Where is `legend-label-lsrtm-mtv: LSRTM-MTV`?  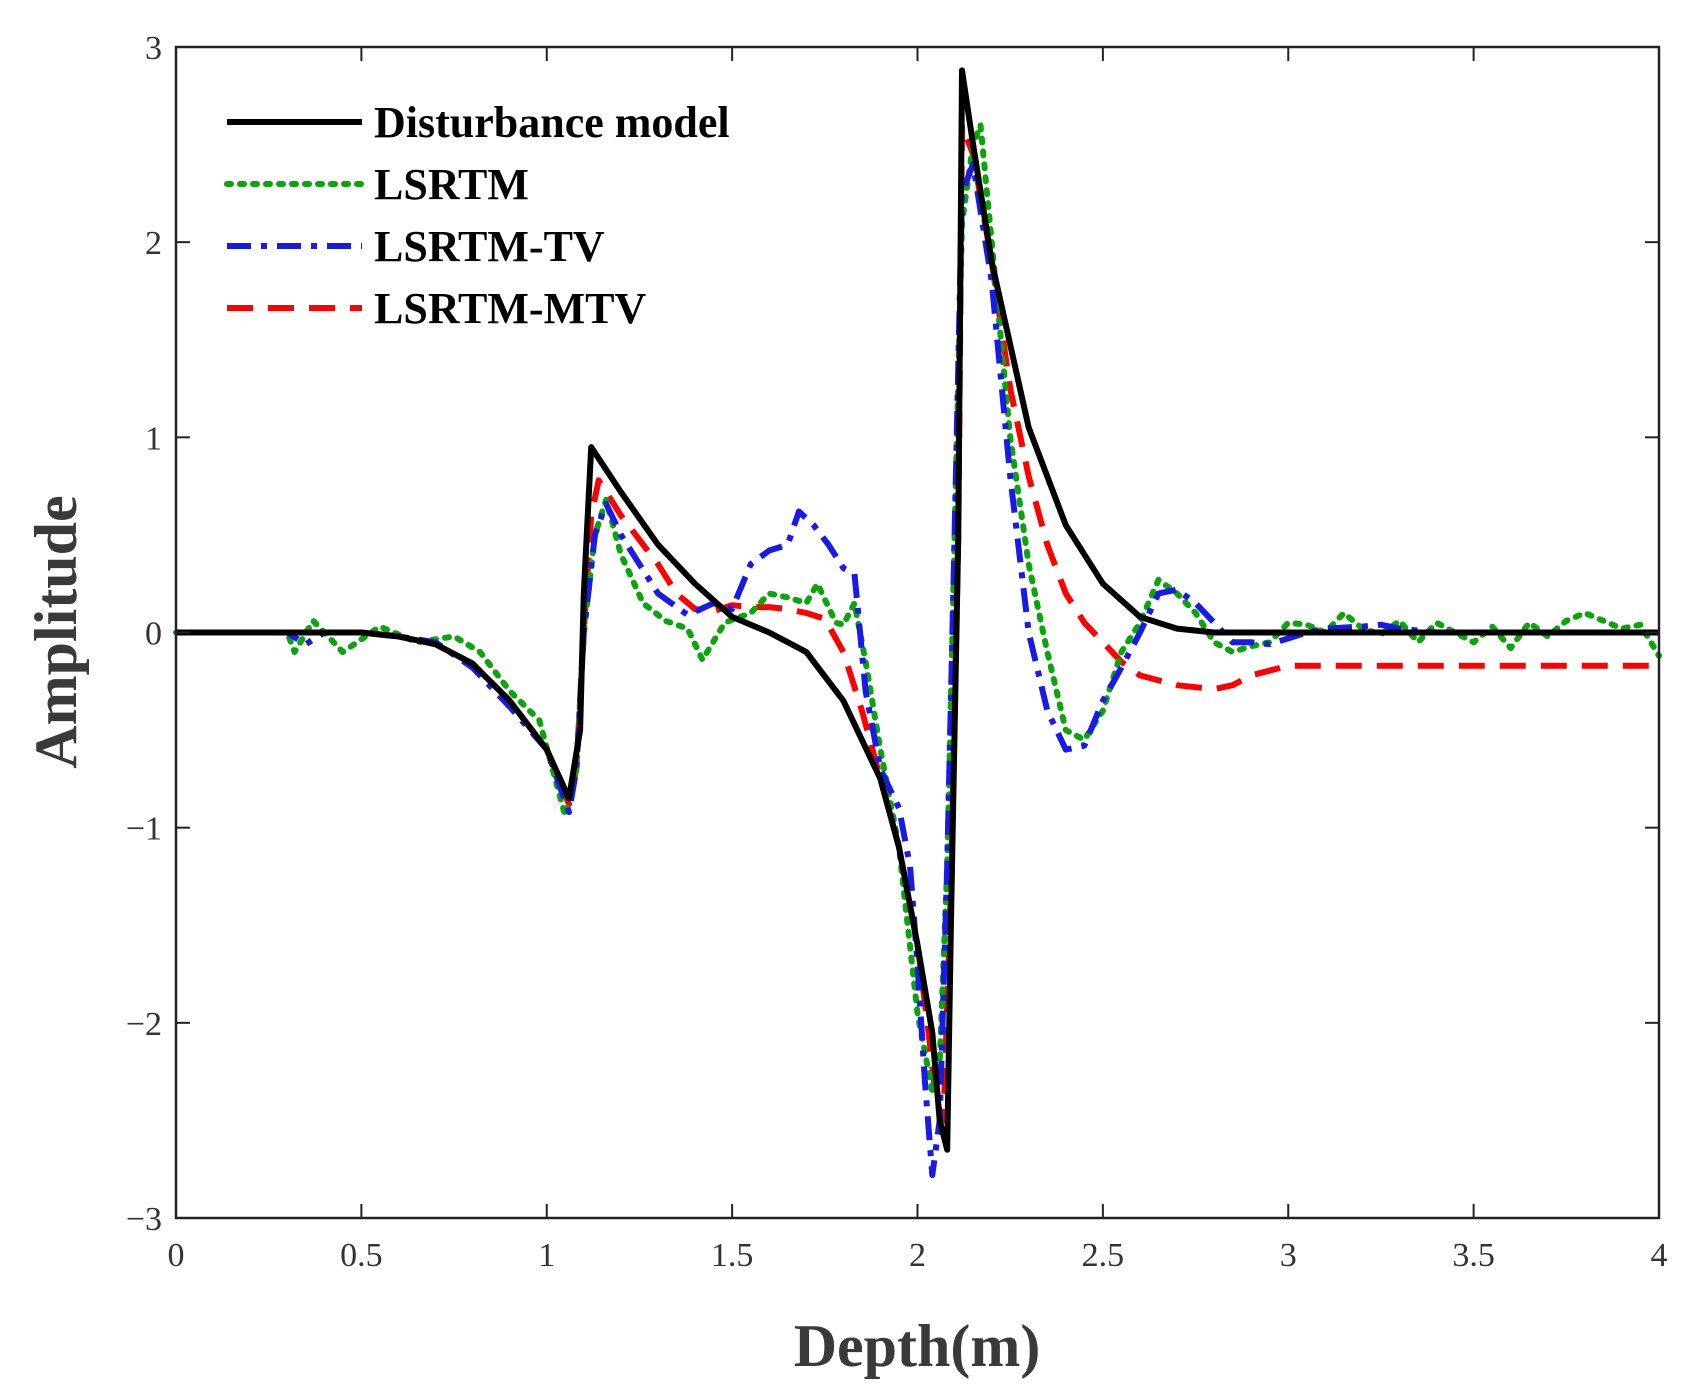 legend-label-lsrtm-mtv: LSRTM-MTV is located at coordinates (510, 308).